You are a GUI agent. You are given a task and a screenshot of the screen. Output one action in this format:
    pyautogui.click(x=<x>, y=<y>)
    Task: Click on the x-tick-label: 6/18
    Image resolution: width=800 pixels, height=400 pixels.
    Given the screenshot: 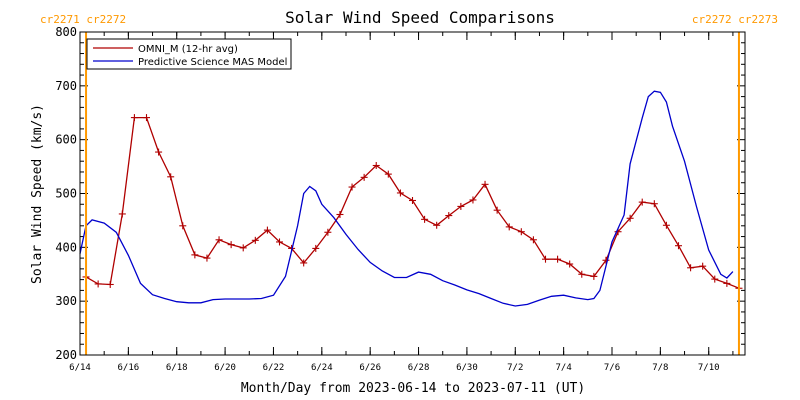 What is the action you would take?
    pyautogui.click(x=177, y=368)
    